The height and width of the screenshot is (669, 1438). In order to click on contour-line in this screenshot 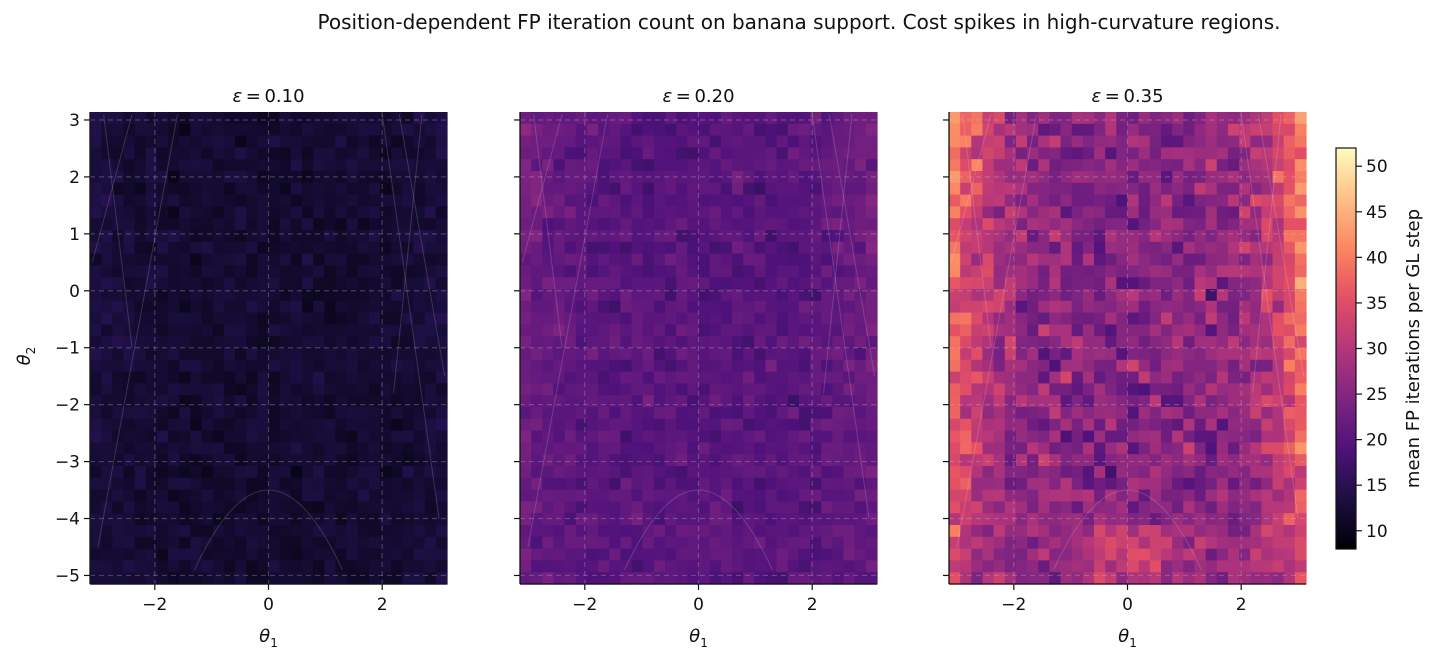, I will do `click(977, 231)`.